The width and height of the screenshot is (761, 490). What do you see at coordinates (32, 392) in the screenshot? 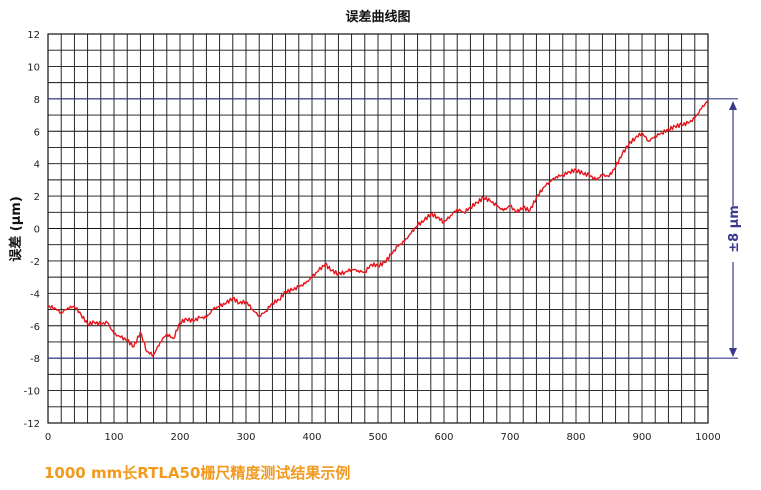
I see `y-tick-label: -10` at bounding box center [32, 392].